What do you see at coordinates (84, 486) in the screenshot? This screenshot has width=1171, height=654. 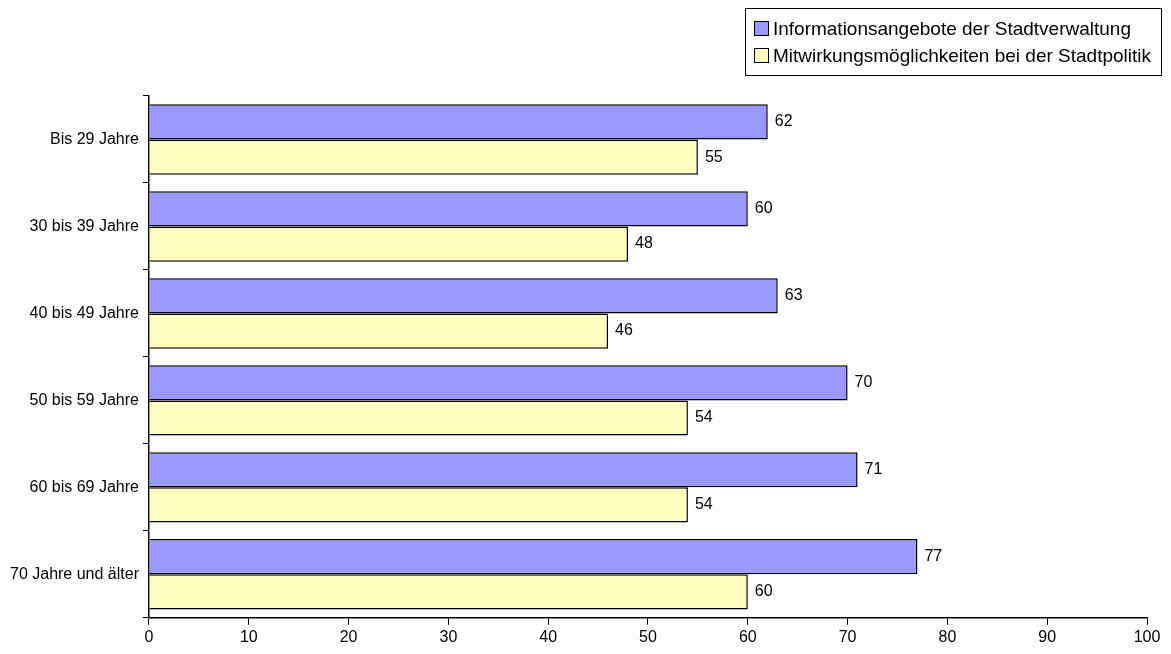 I see `y-tick-label: 60 bis 69 Jahre` at bounding box center [84, 486].